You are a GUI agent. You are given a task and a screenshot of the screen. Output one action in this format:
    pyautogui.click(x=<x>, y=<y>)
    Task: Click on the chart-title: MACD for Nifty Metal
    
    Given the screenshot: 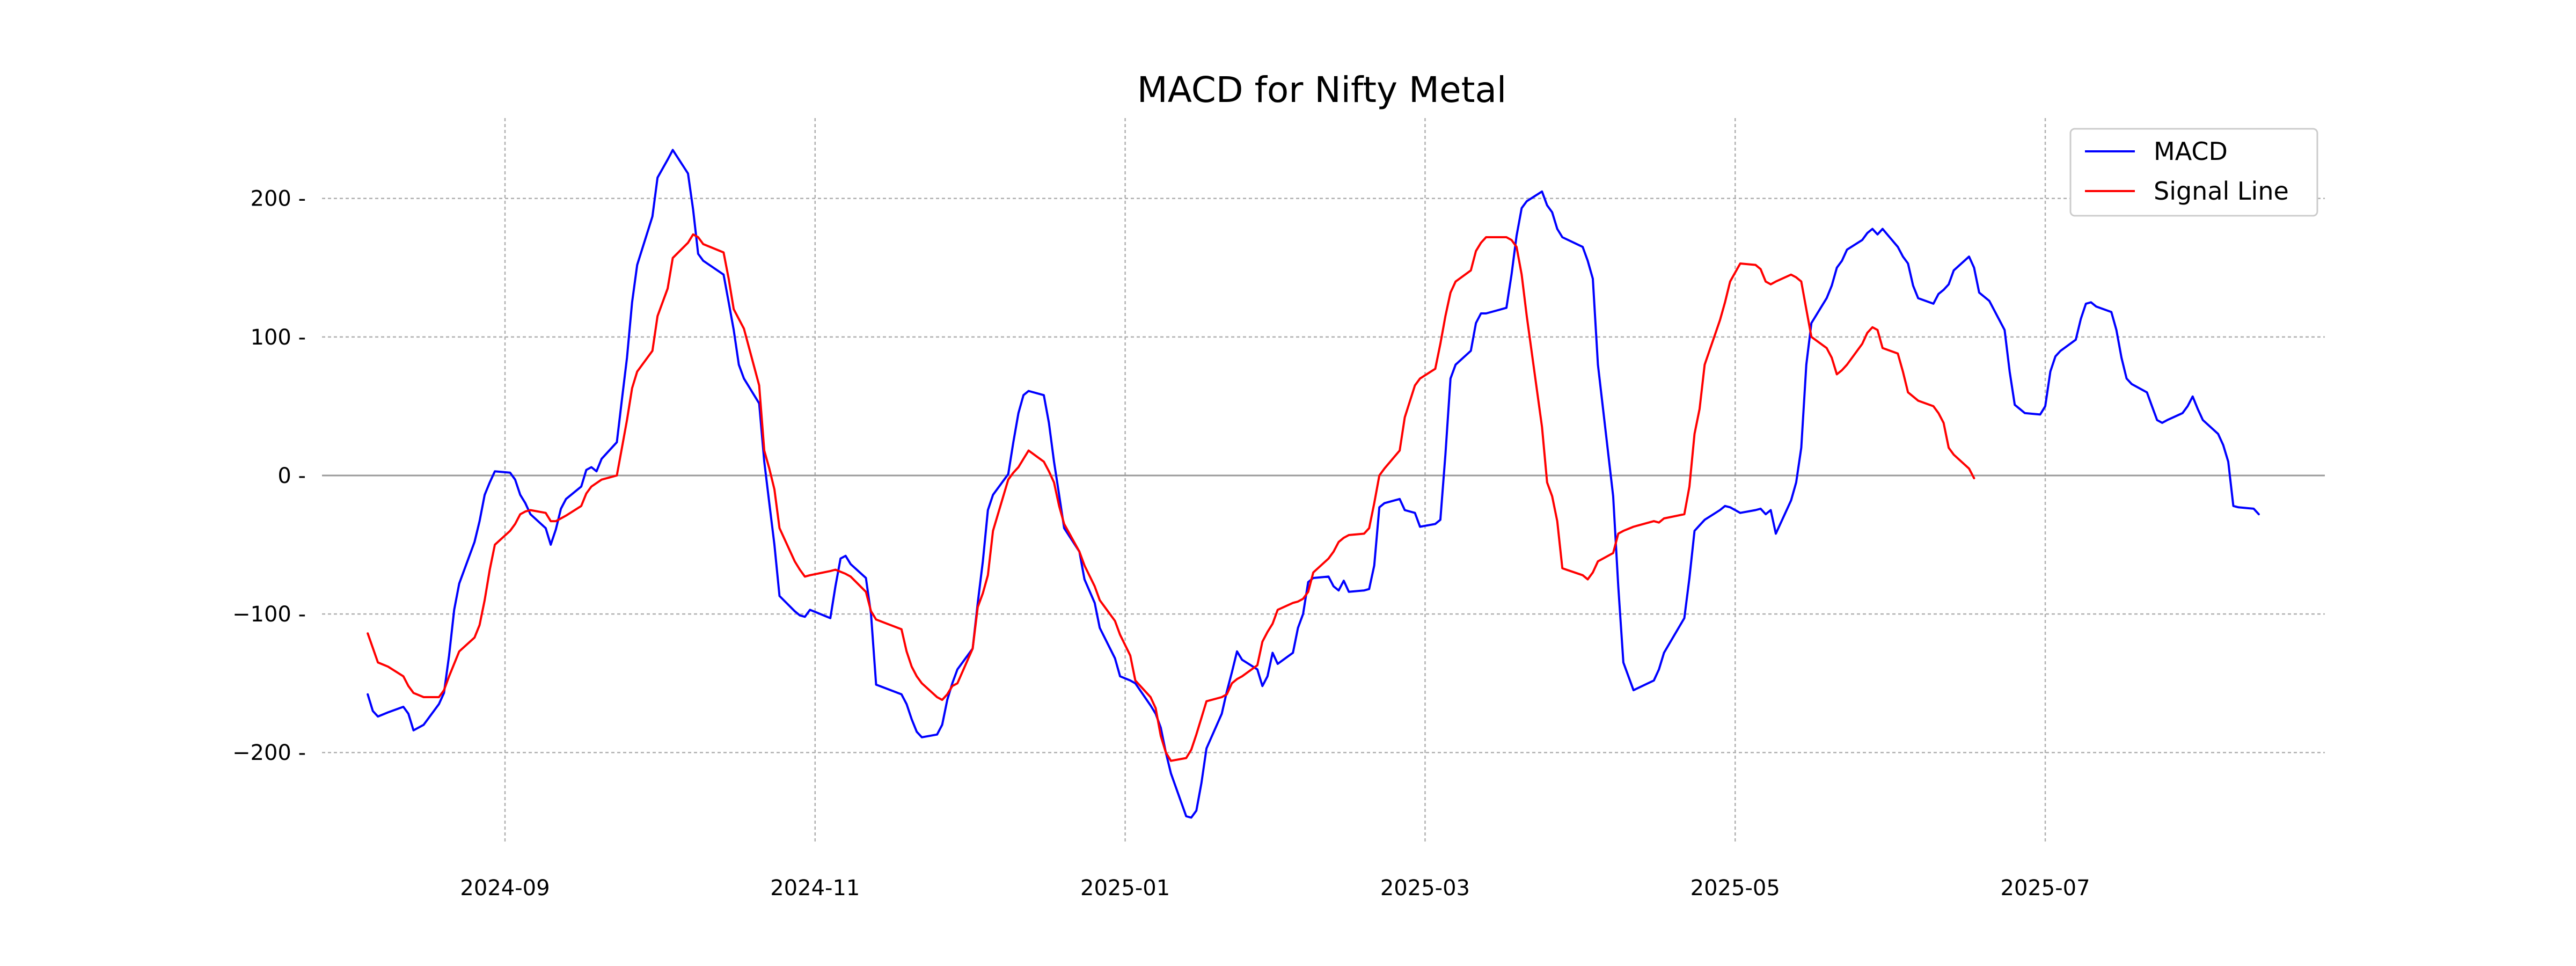 What is the action you would take?
    pyautogui.click(x=1321, y=90)
    